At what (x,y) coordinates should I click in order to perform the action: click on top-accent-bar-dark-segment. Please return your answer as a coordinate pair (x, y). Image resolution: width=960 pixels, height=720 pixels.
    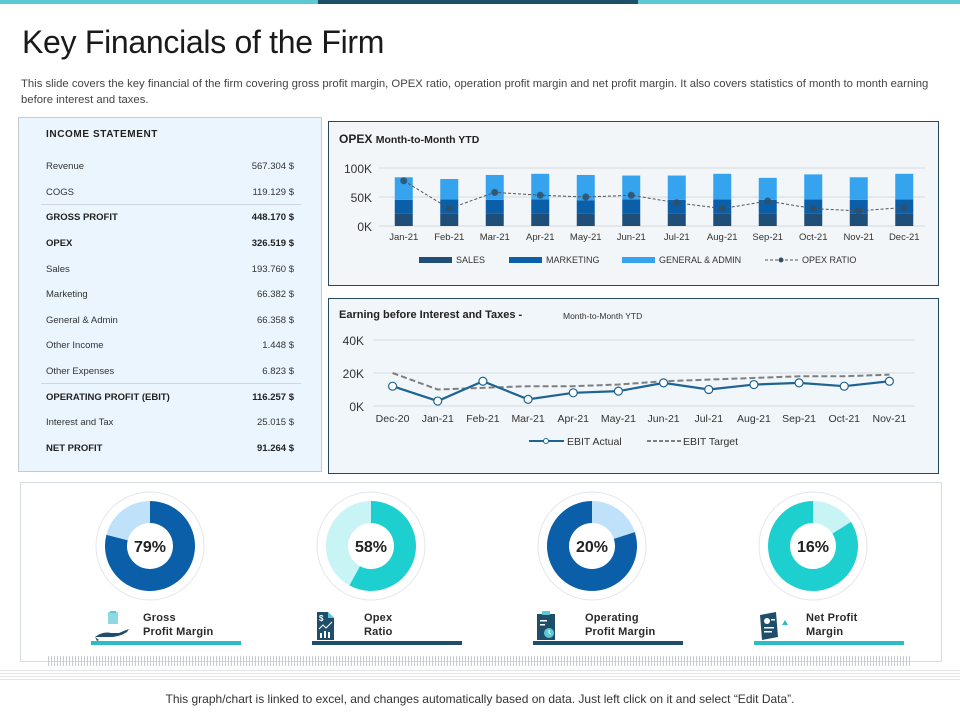
    Looking at the image, I should click on (478, 2).